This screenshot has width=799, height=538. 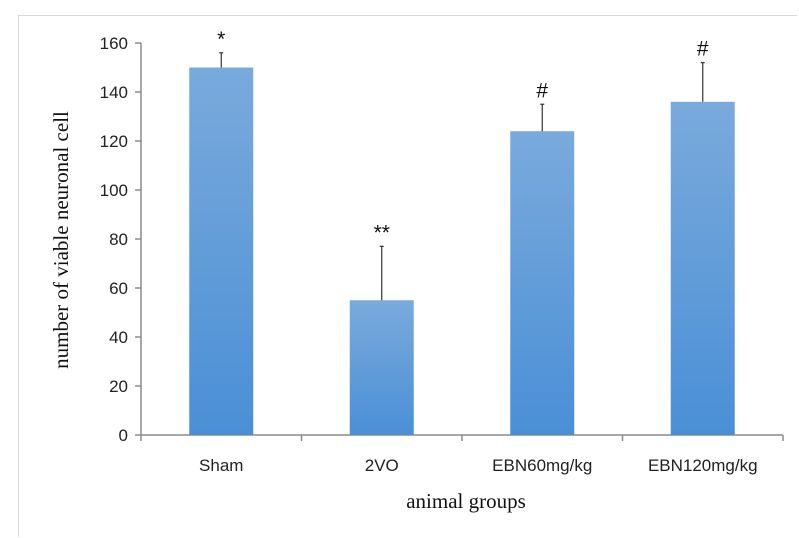 I want to click on y-tick-label: 60, so click(x=118, y=288).